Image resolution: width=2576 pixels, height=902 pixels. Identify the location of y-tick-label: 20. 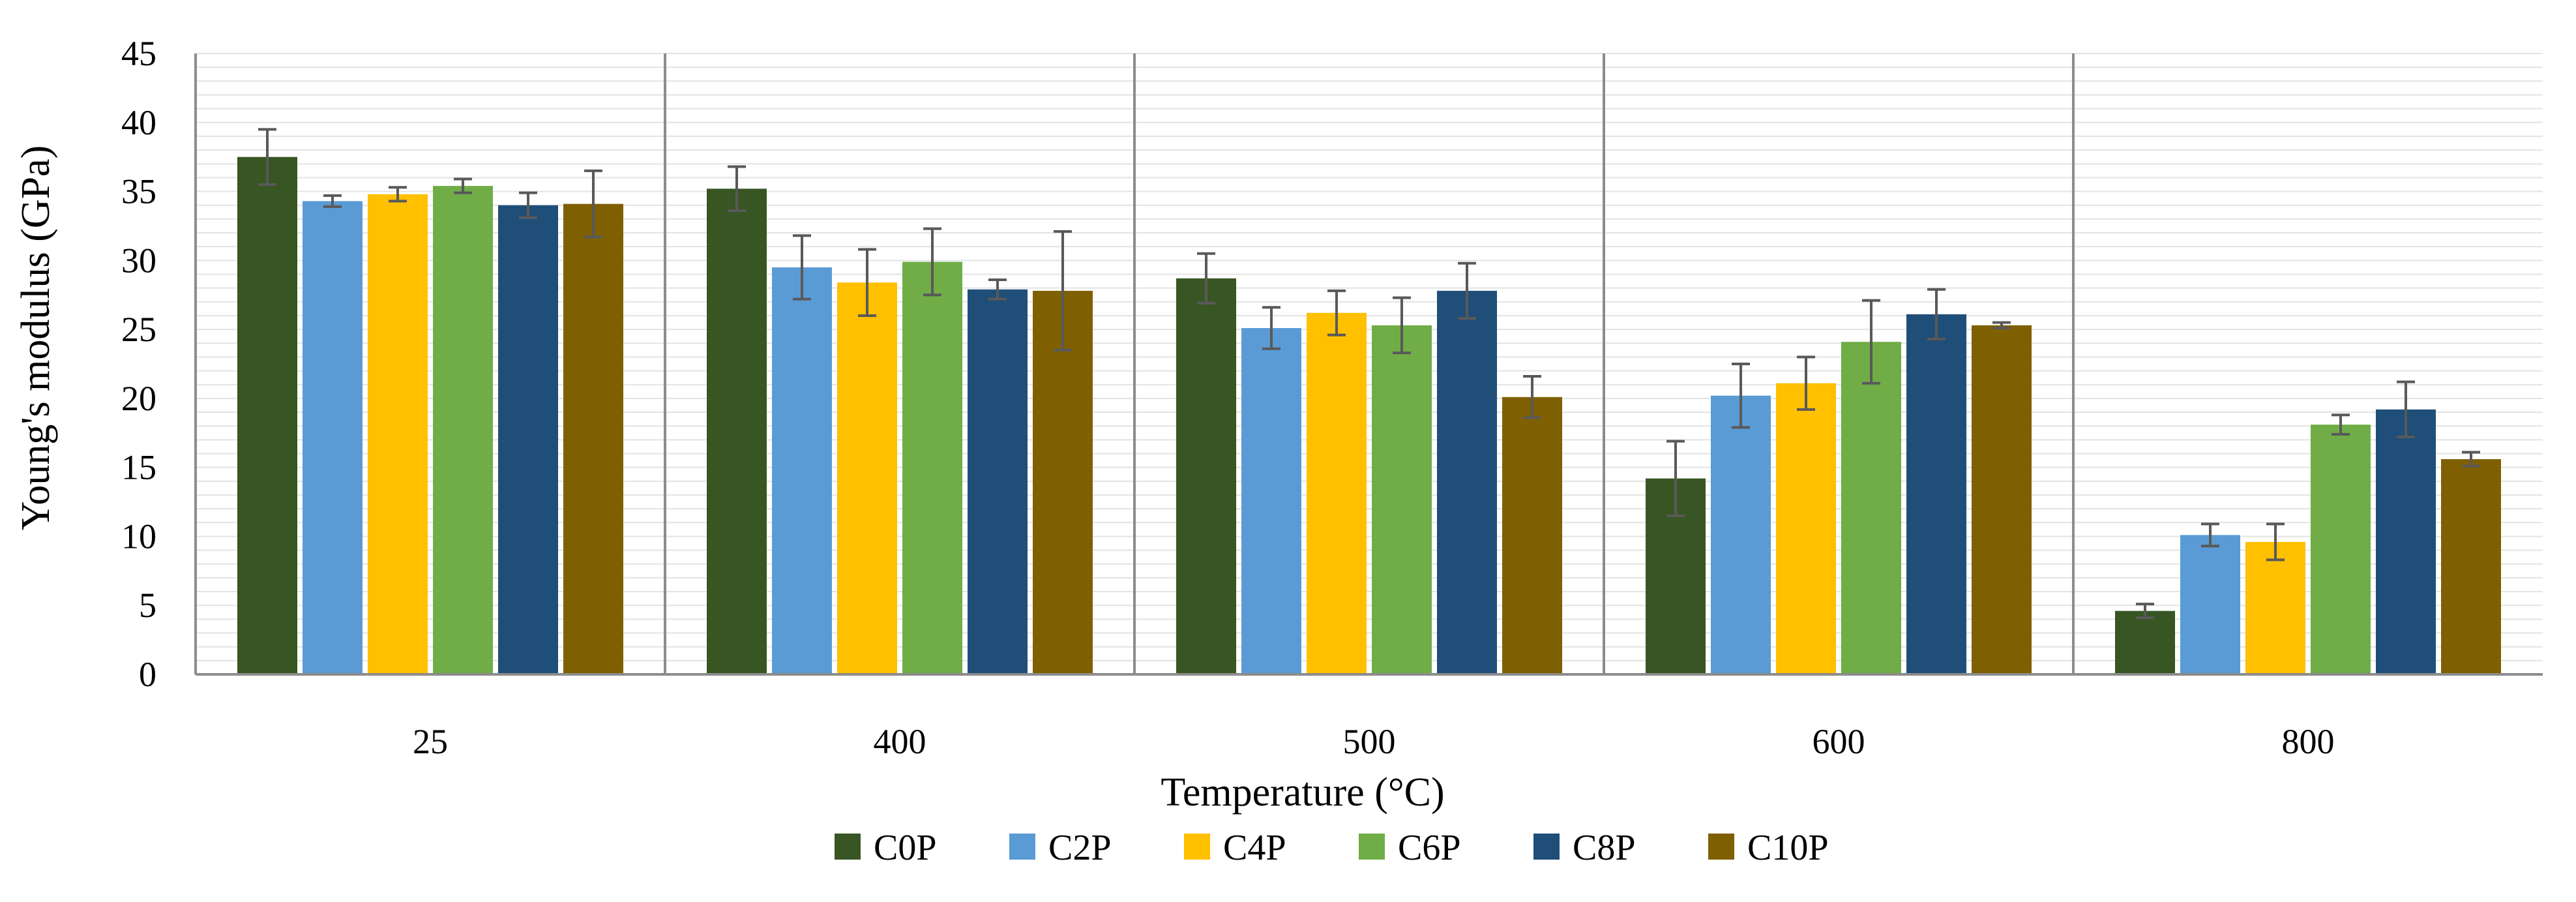
(138, 398).